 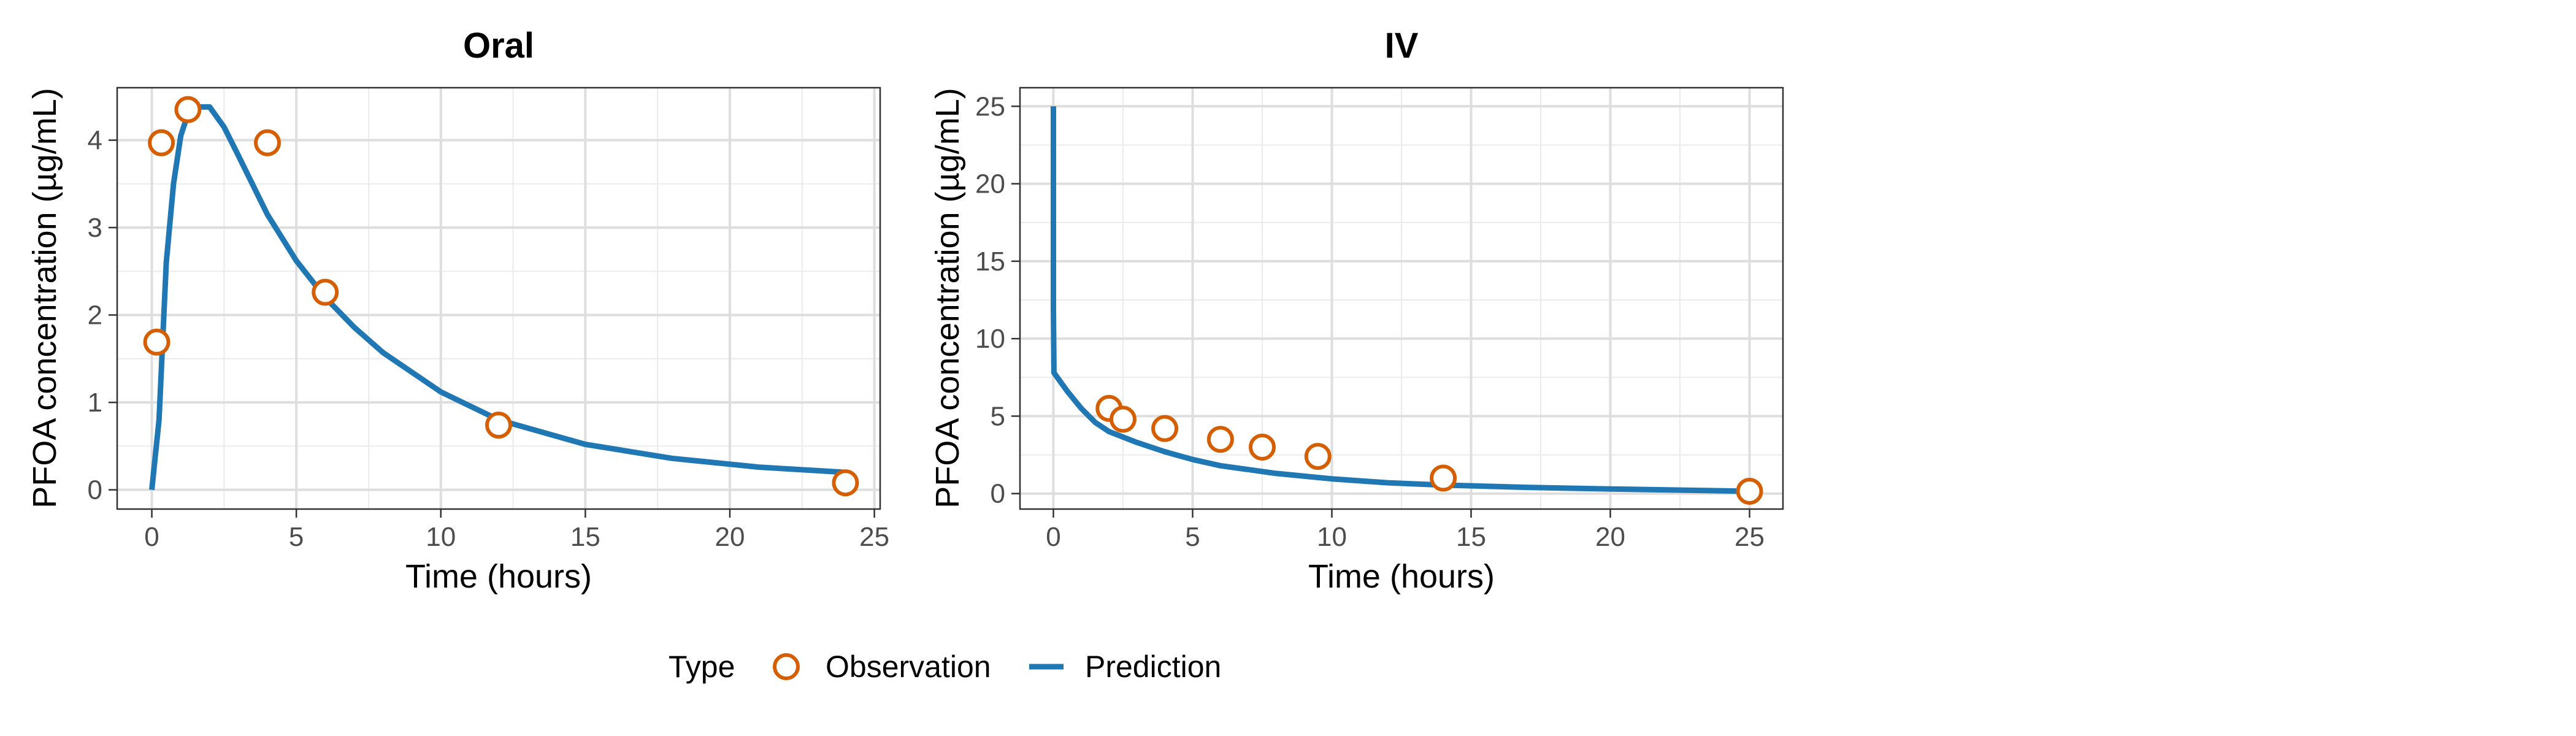 I want to click on oral-prediction-line, so click(x=497, y=297).